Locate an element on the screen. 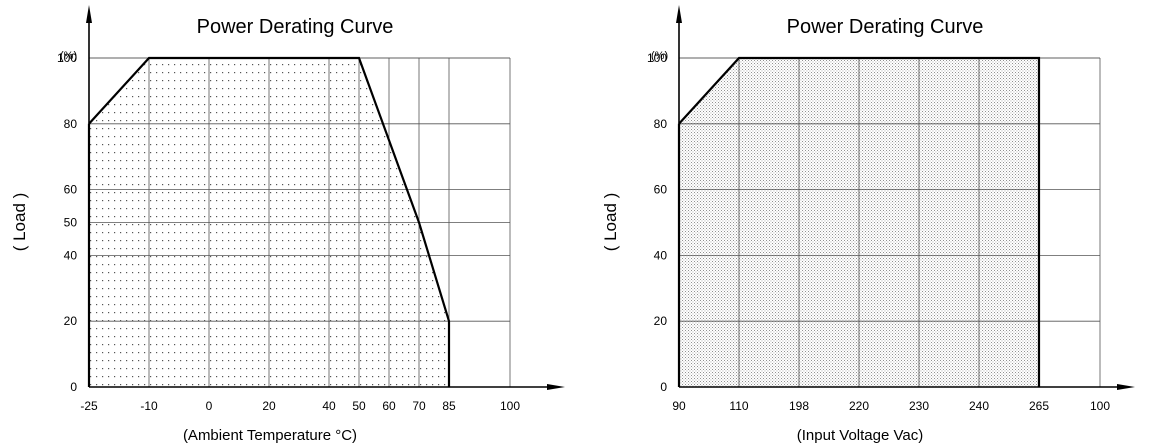 The image size is (1151, 448). y-tick-label: 50 is located at coordinates (71, 223).